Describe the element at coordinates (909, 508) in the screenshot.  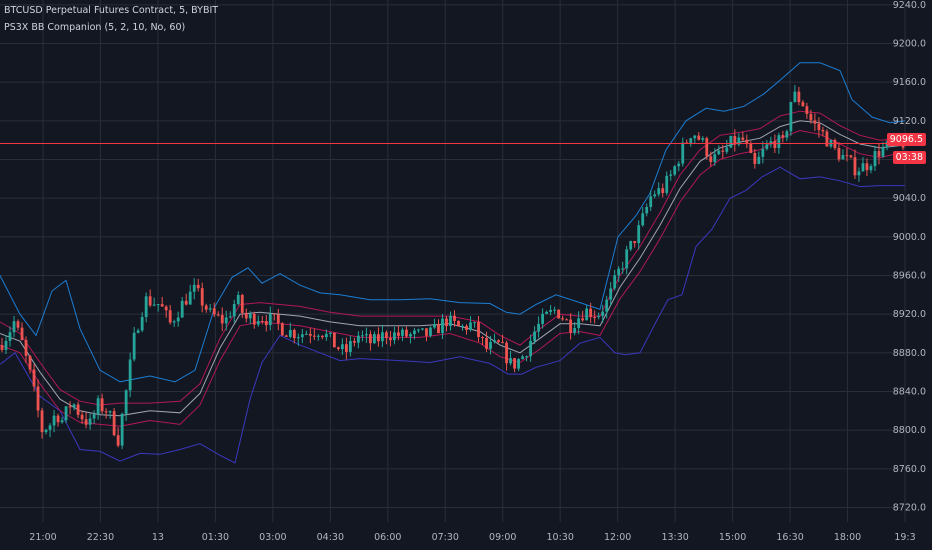
I see `price-tick-label: 8720.0` at that location.